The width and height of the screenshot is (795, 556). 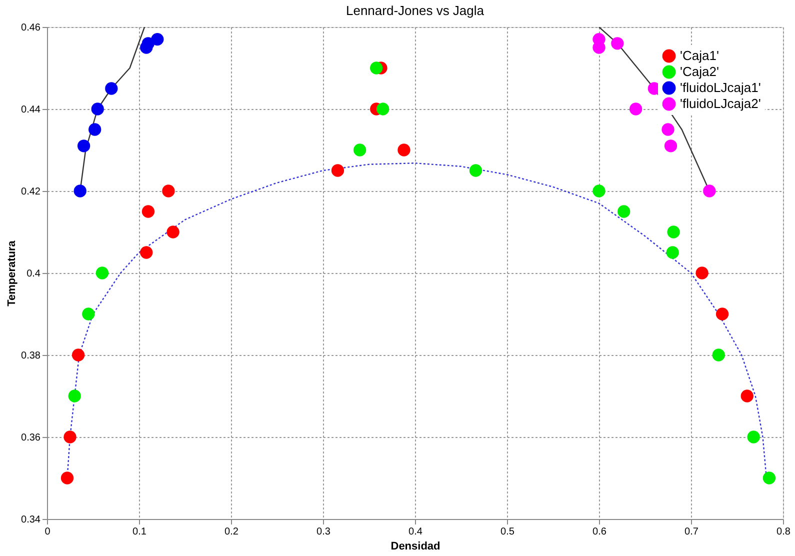 What do you see at coordinates (33, 274) in the screenshot?
I see `y-tick-label: 0.4` at bounding box center [33, 274].